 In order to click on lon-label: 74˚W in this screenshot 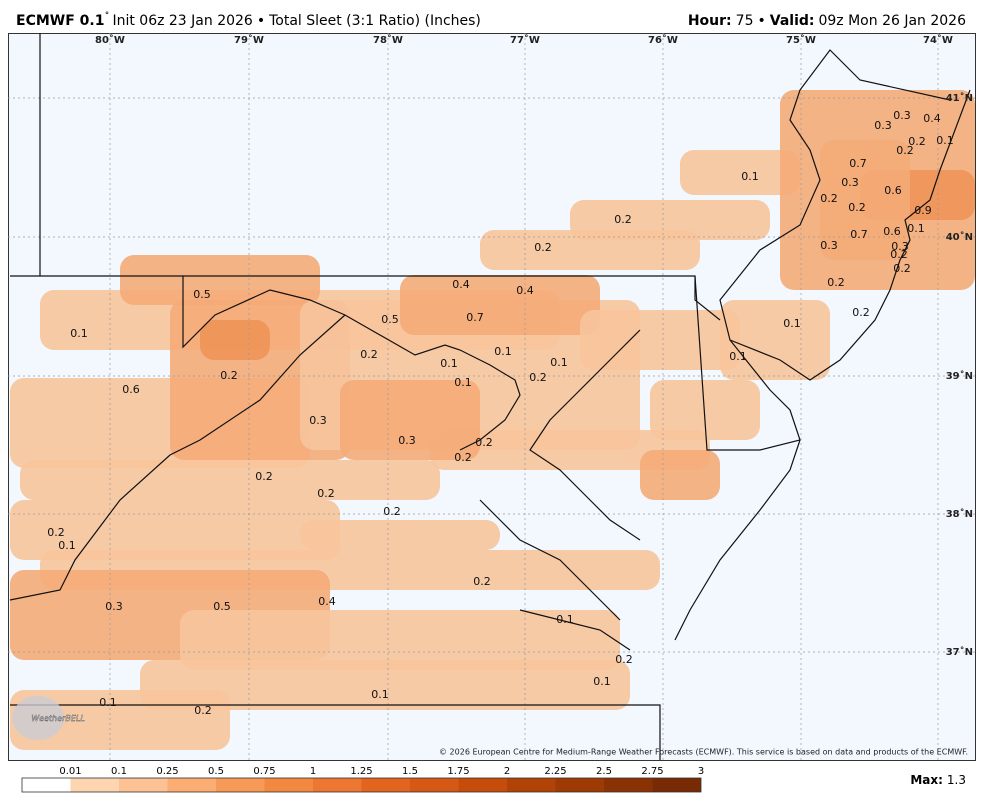, I will do `click(938, 40)`.